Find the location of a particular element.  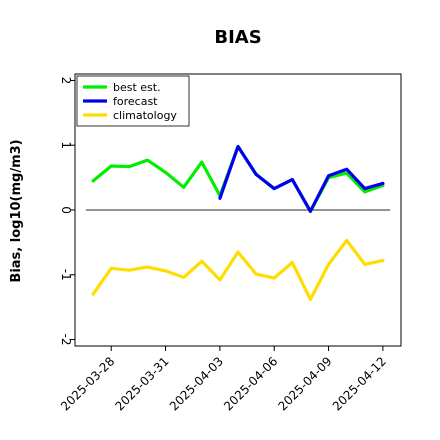

x-tick-label: 2025-03-28 is located at coordinates (87, 383).